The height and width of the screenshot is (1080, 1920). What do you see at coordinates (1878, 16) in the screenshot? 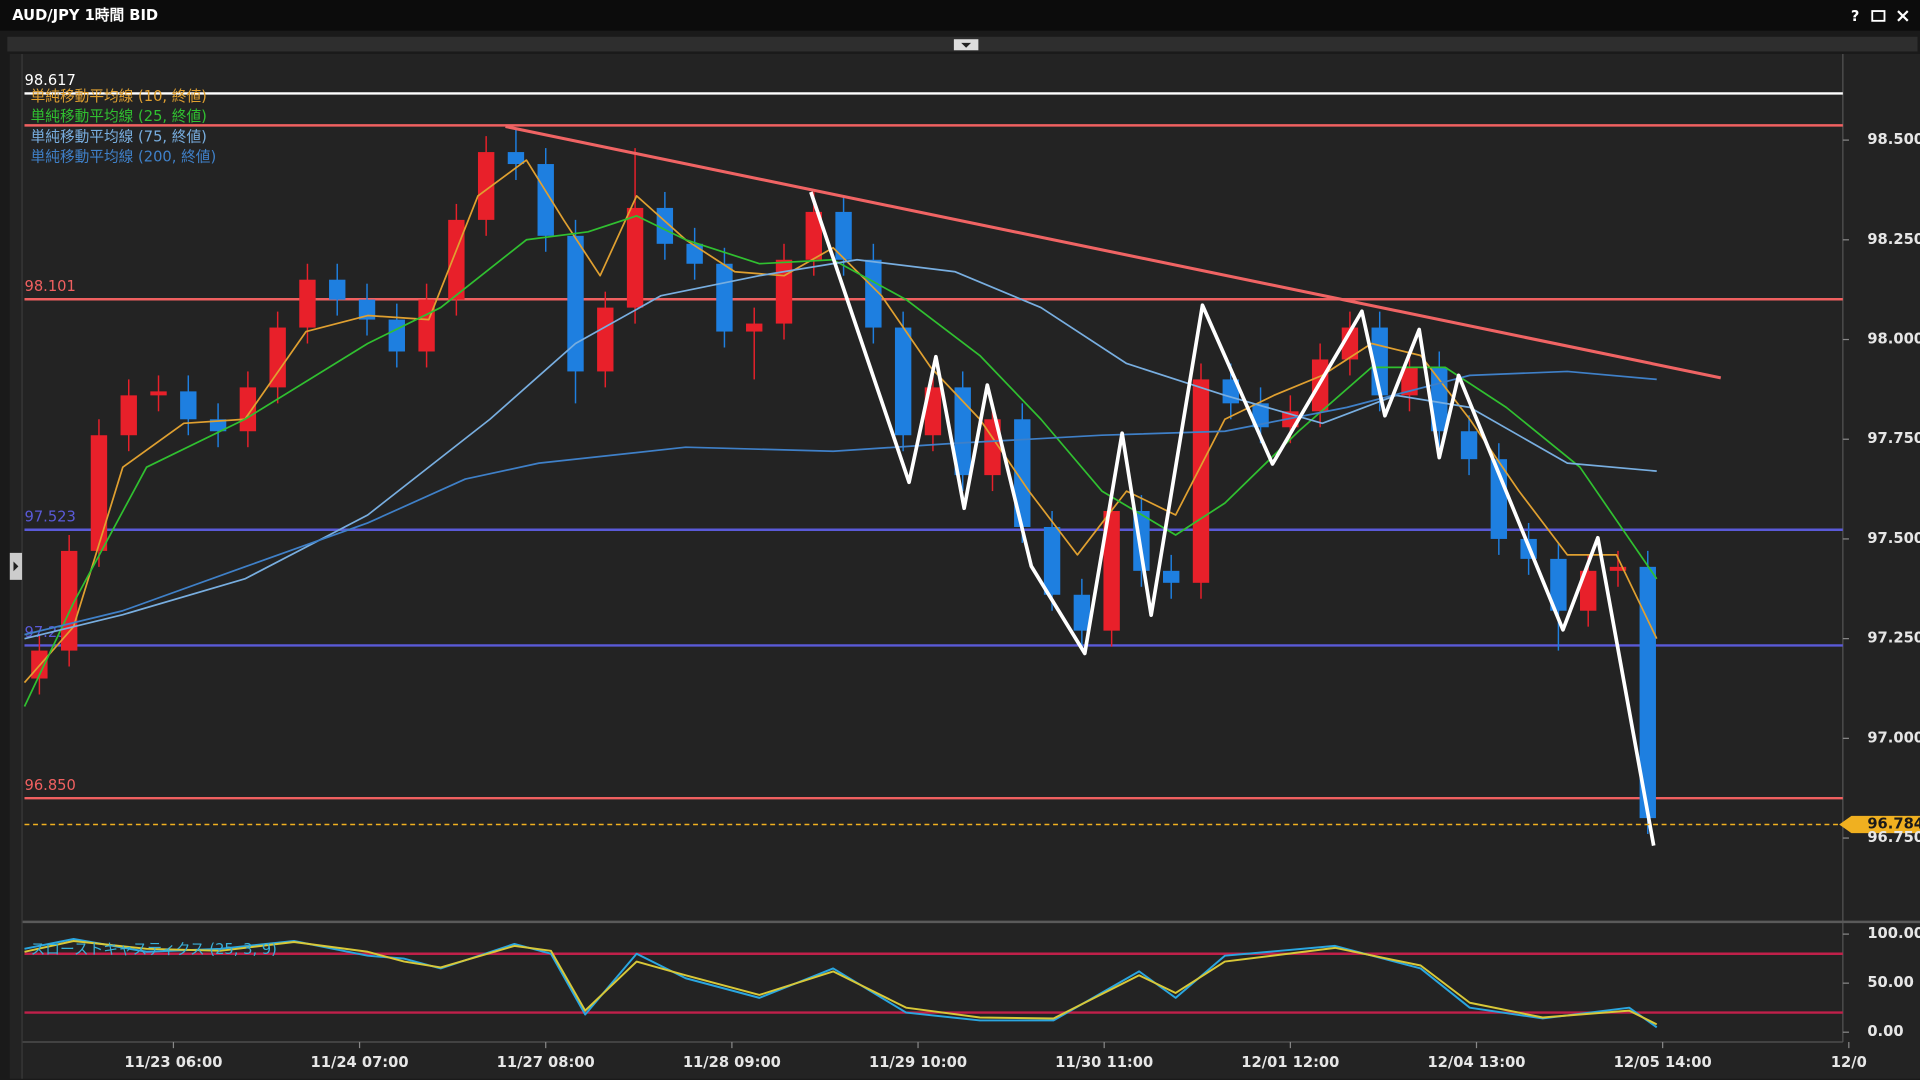
I see `maximize-button` at bounding box center [1878, 16].